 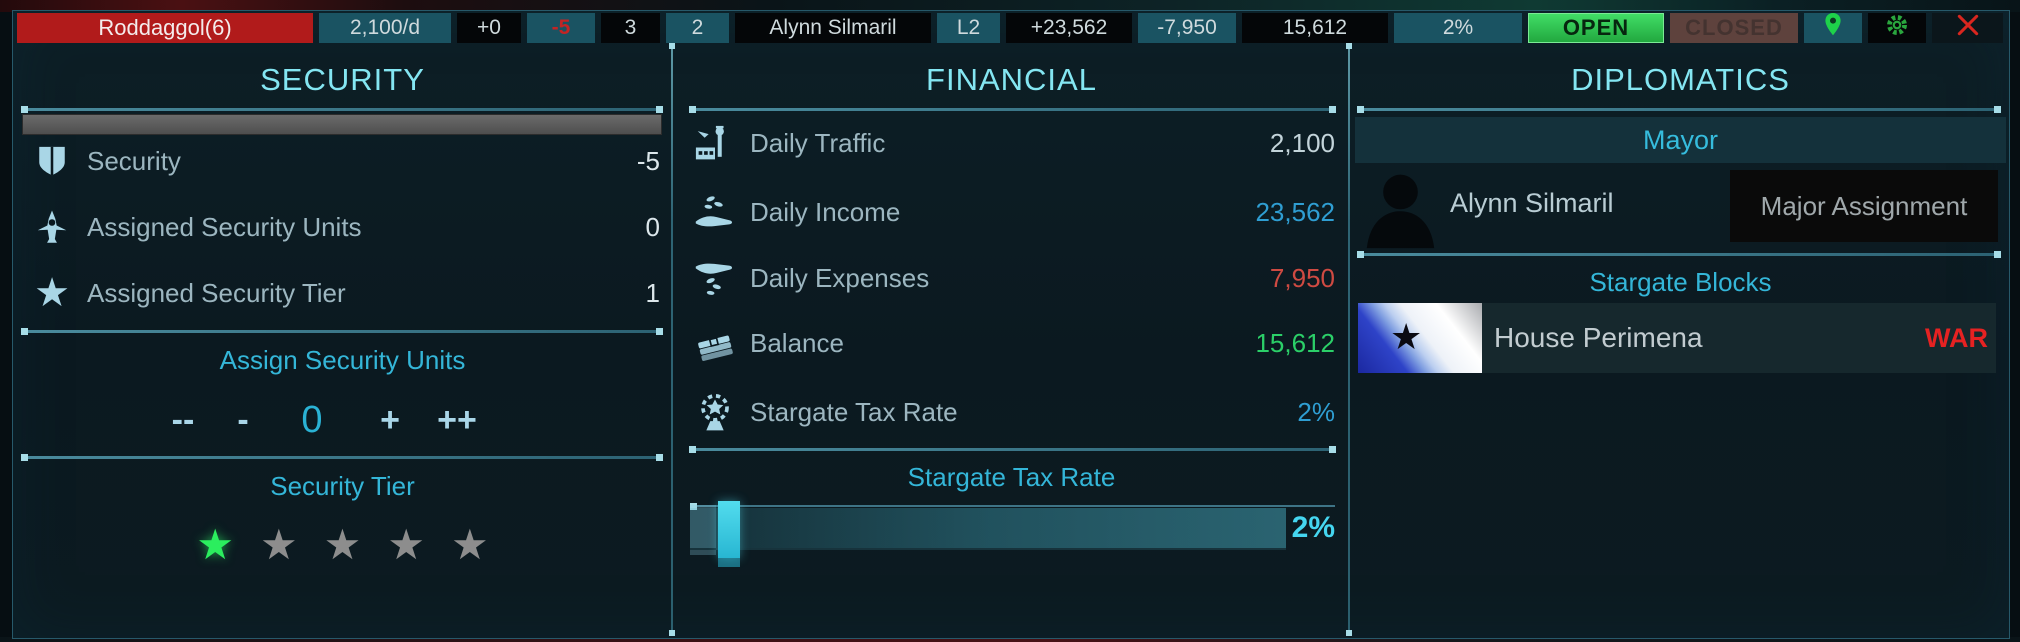 What do you see at coordinates (489, 28) in the screenshot?
I see `topbar-security-change: +0` at bounding box center [489, 28].